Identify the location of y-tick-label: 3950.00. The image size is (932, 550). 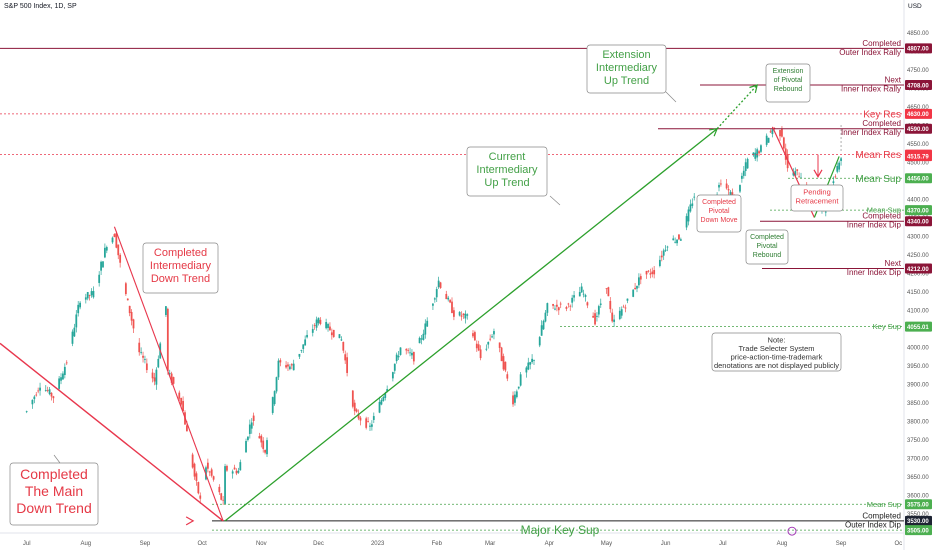
(918, 367).